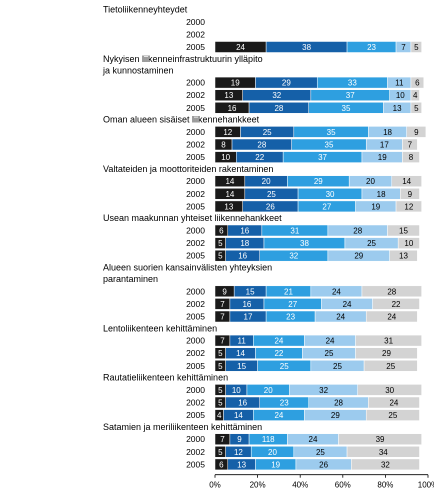 This screenshot has height=497, width=434. I want to click on segment-value-label: 30, so click(330, 194).